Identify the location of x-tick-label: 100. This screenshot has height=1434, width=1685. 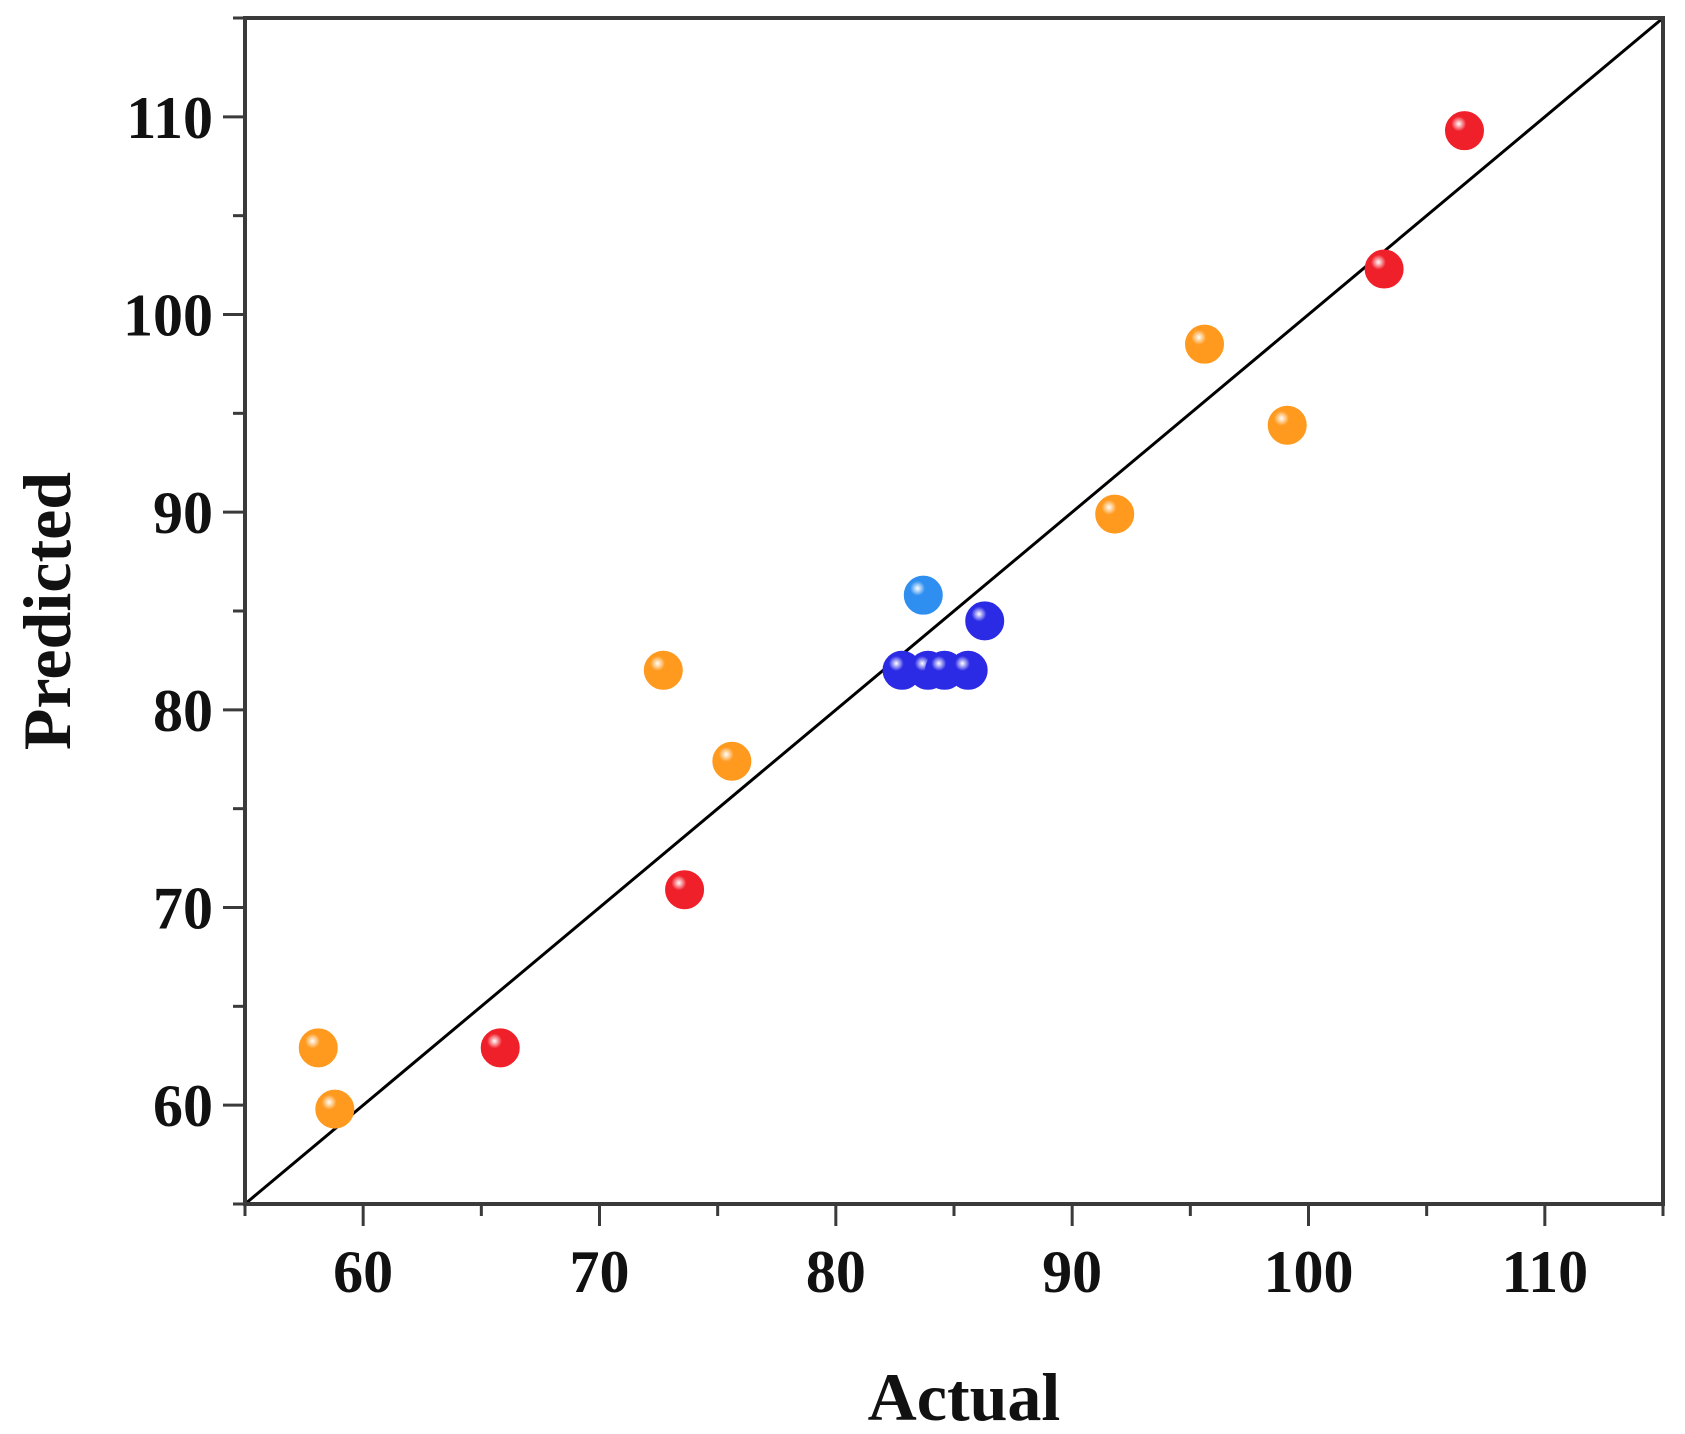
(1309, 1272).